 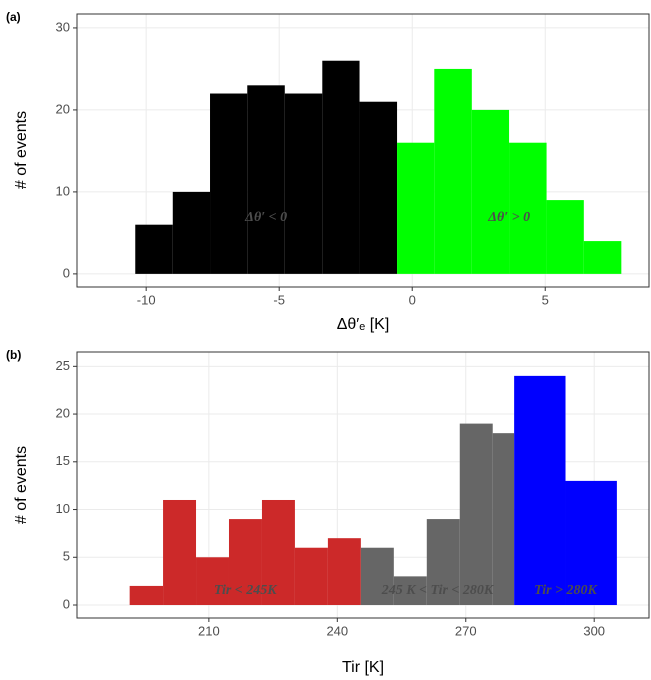 What do you see at coordinates (466, 630) in the screenshot?
I see `x-tick-label: 270` at bounding box center [466, 630].